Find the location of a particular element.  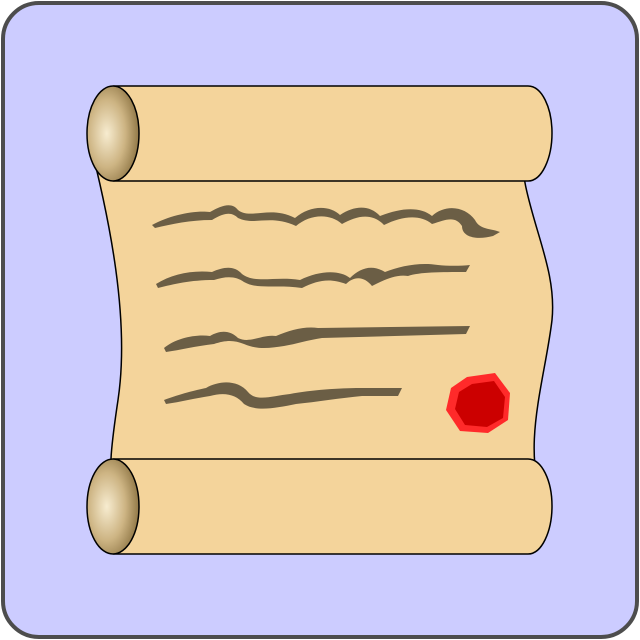

wax-seal is located at coordinates (478, 403).